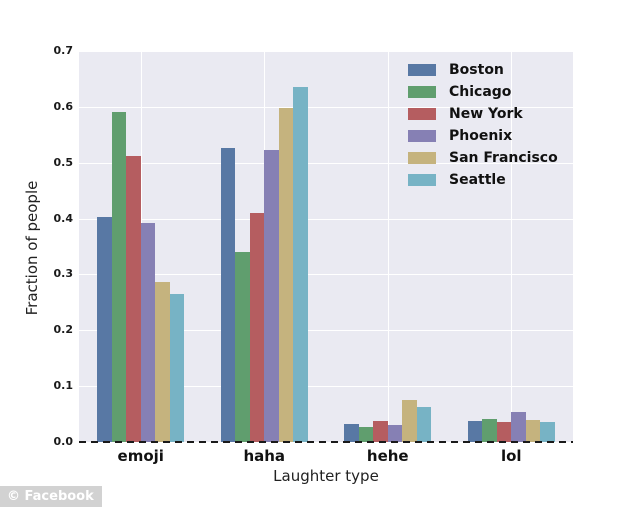  I want to click on legend-item: New York, so click(483, 114).